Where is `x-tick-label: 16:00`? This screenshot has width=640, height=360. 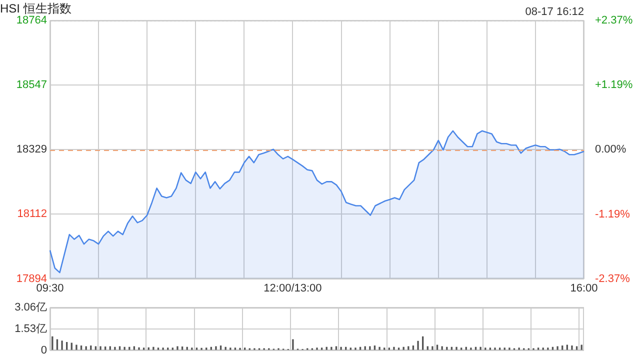
x-tick-label: 16:00 is located at coordinates (584, 288).